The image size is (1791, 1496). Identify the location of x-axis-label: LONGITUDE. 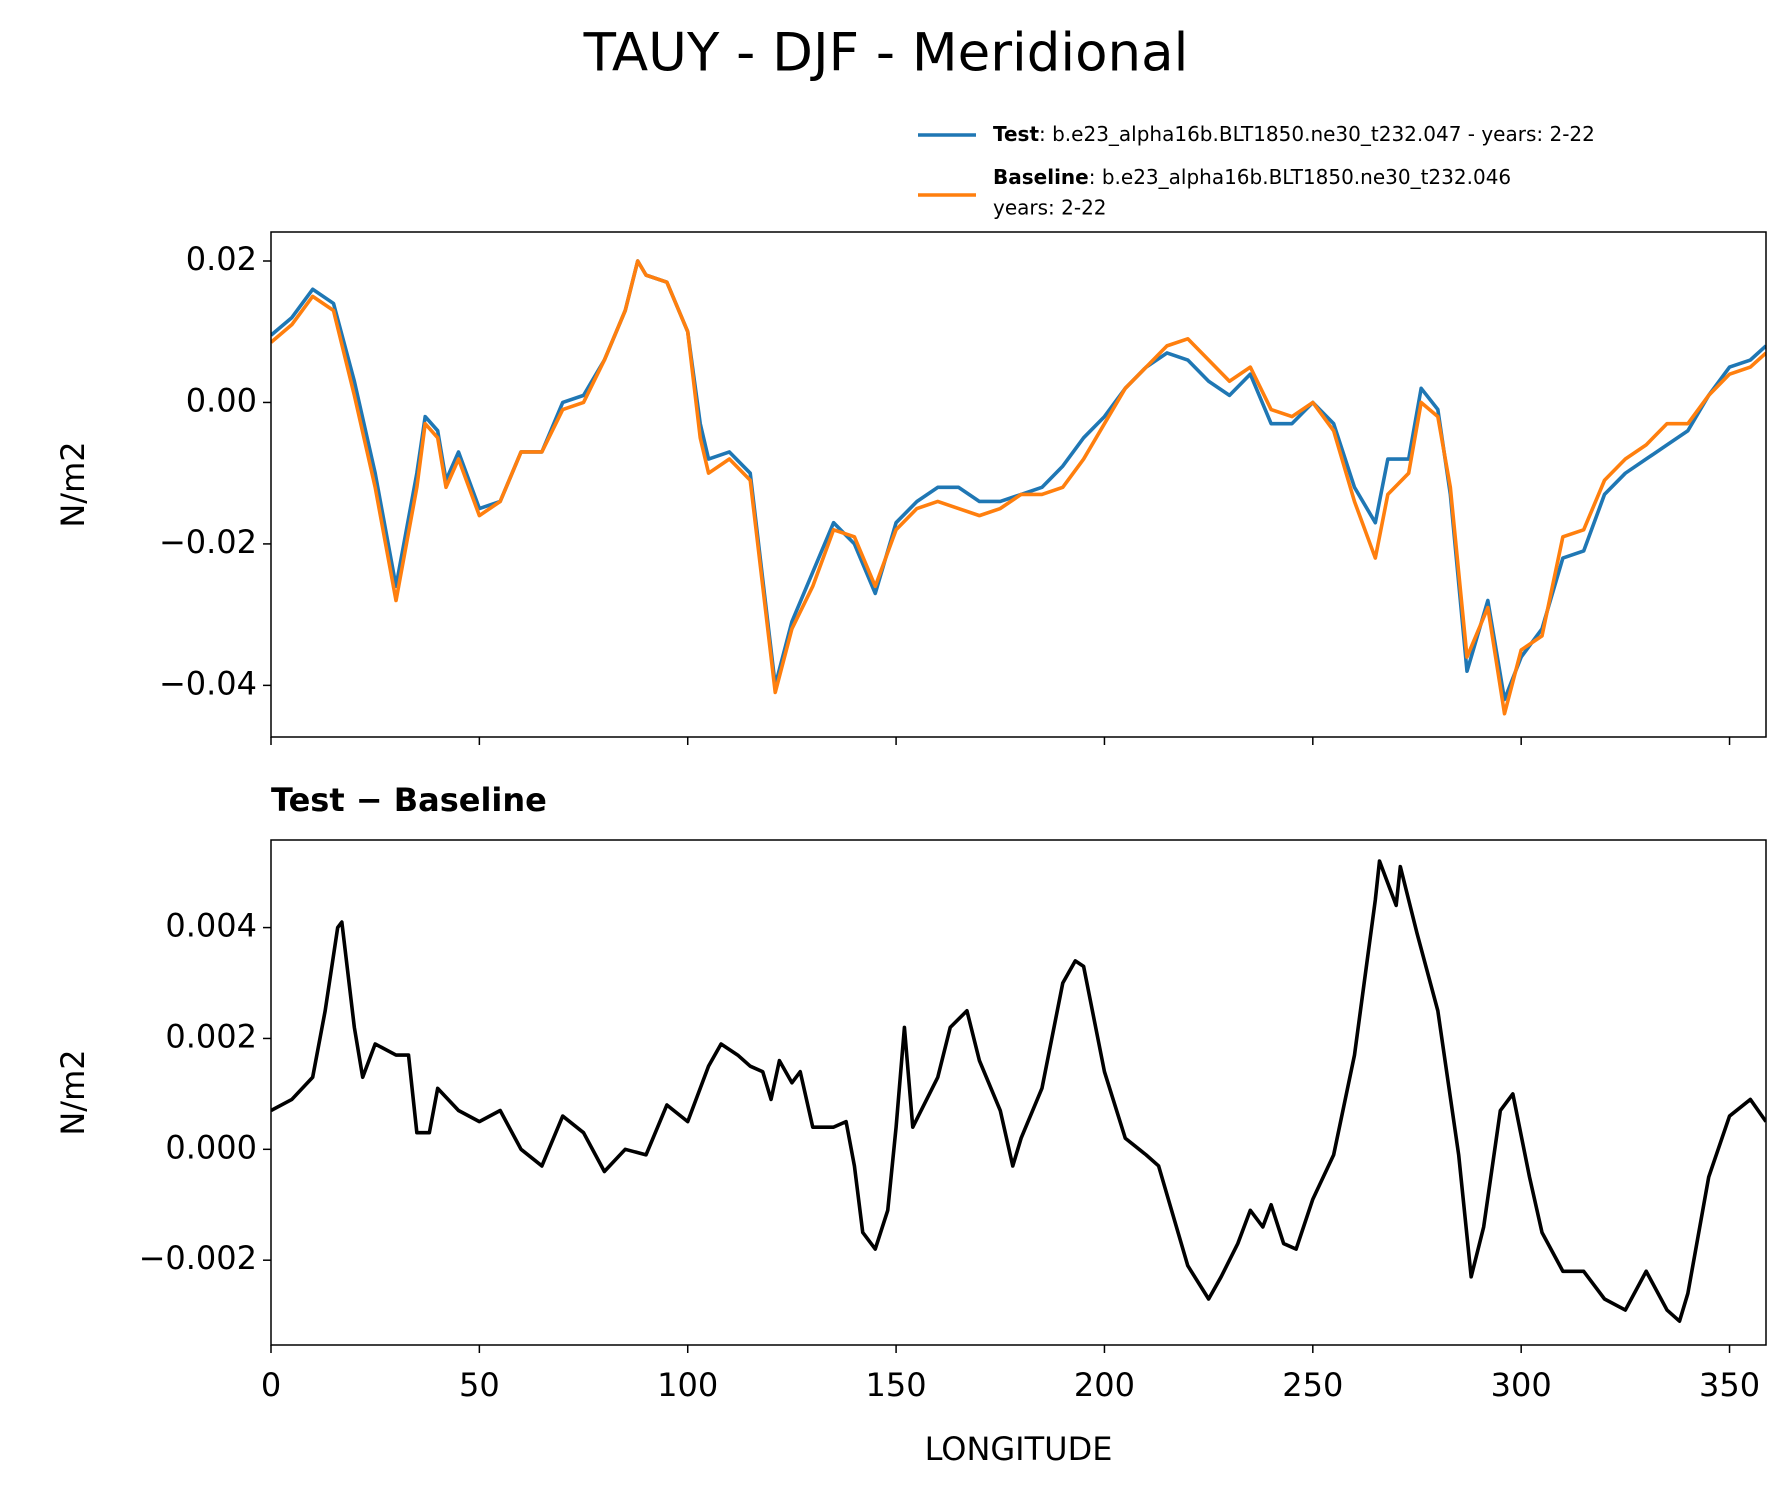
(1019, 1449).